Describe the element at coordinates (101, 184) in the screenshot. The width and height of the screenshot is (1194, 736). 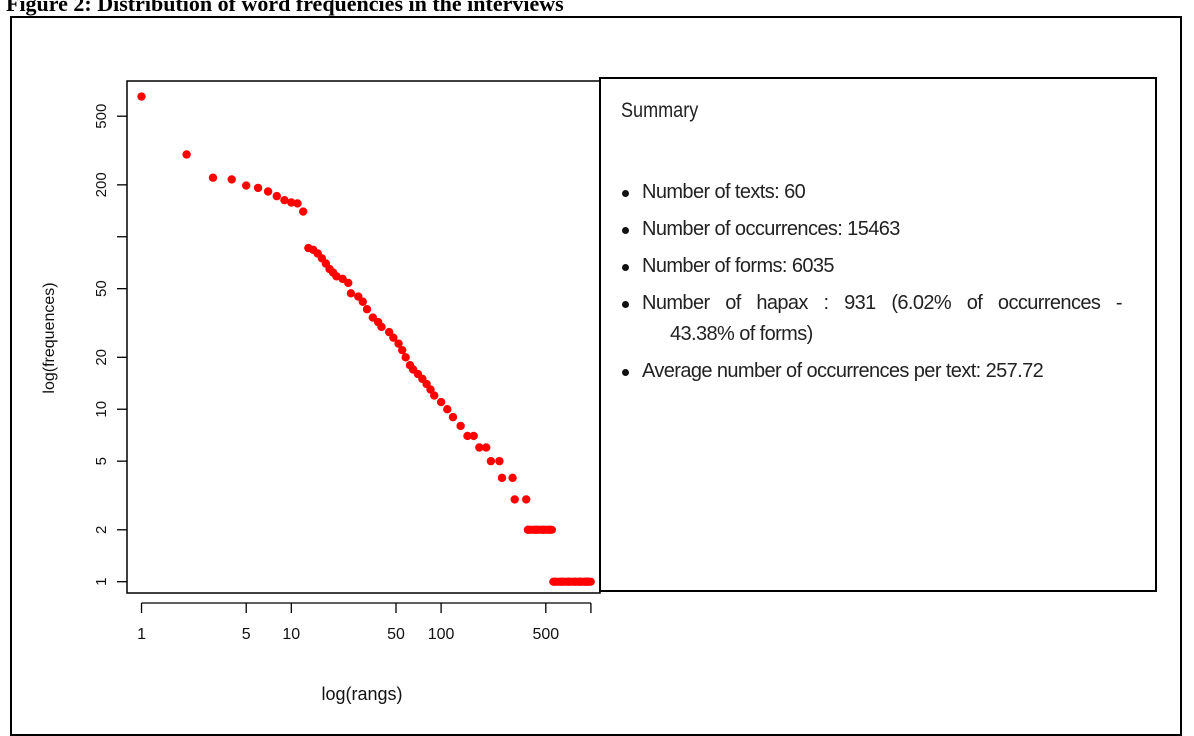
I see `y-tick-label: 200` at that location.